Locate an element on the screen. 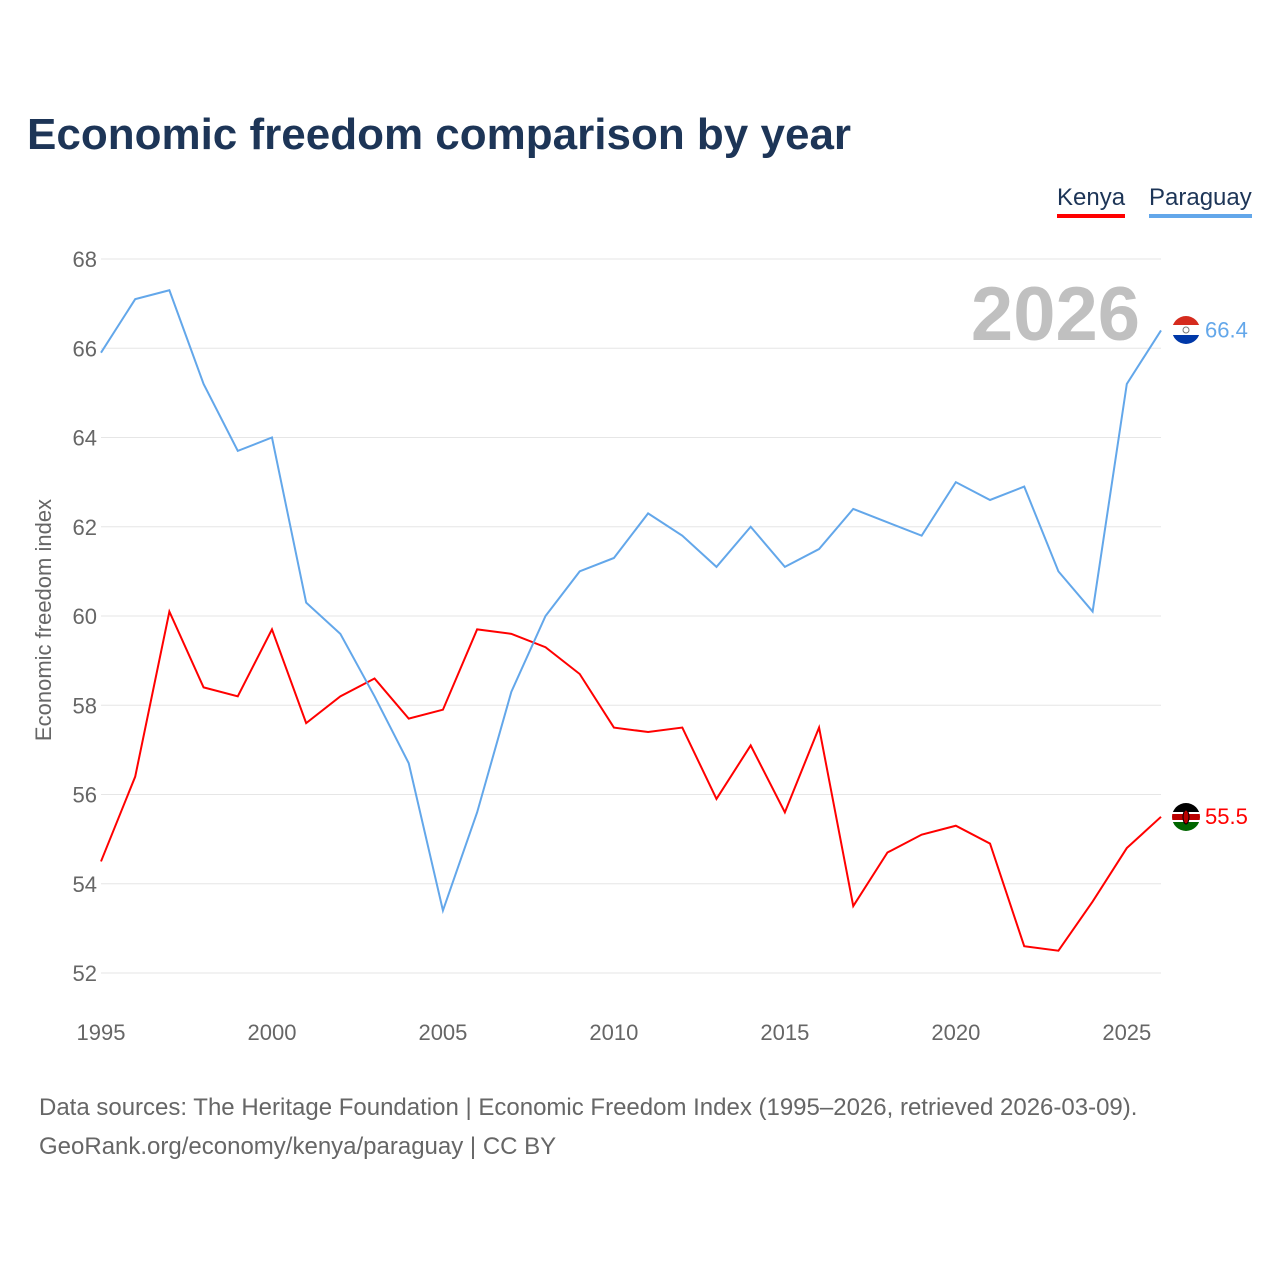  legend-paraguay: Paraguay is located at coordinates (1200, 201).